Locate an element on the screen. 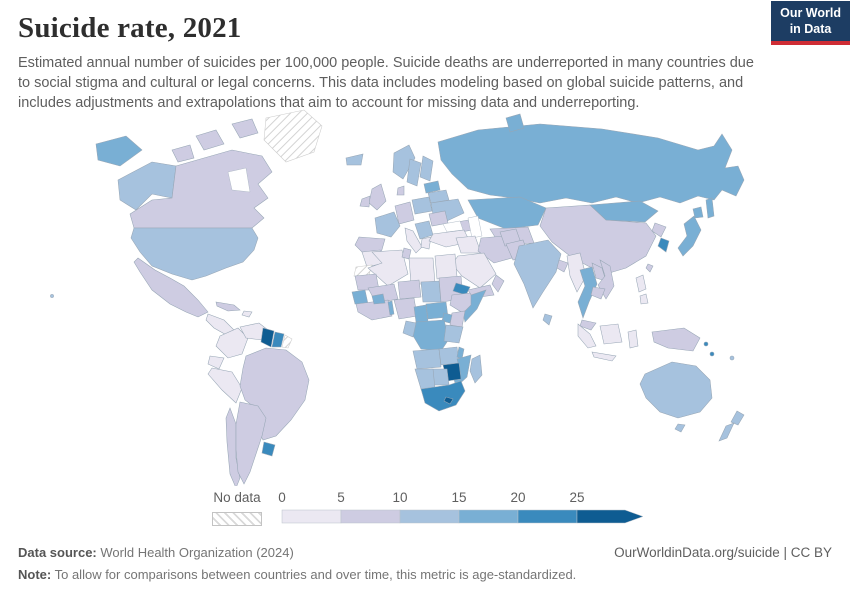  country-french-guiana is located at coordinates (287, 341).